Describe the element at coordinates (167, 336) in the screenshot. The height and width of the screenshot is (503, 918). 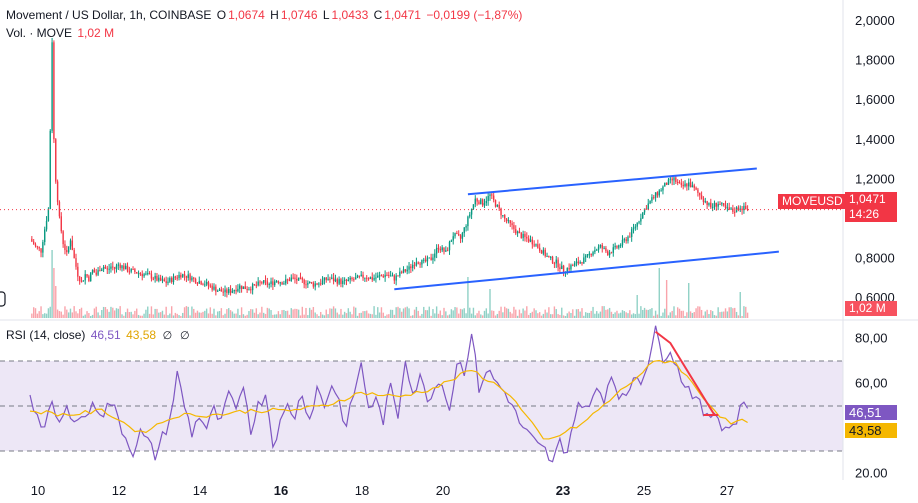
I see `hide-icon: ∅` at that location.